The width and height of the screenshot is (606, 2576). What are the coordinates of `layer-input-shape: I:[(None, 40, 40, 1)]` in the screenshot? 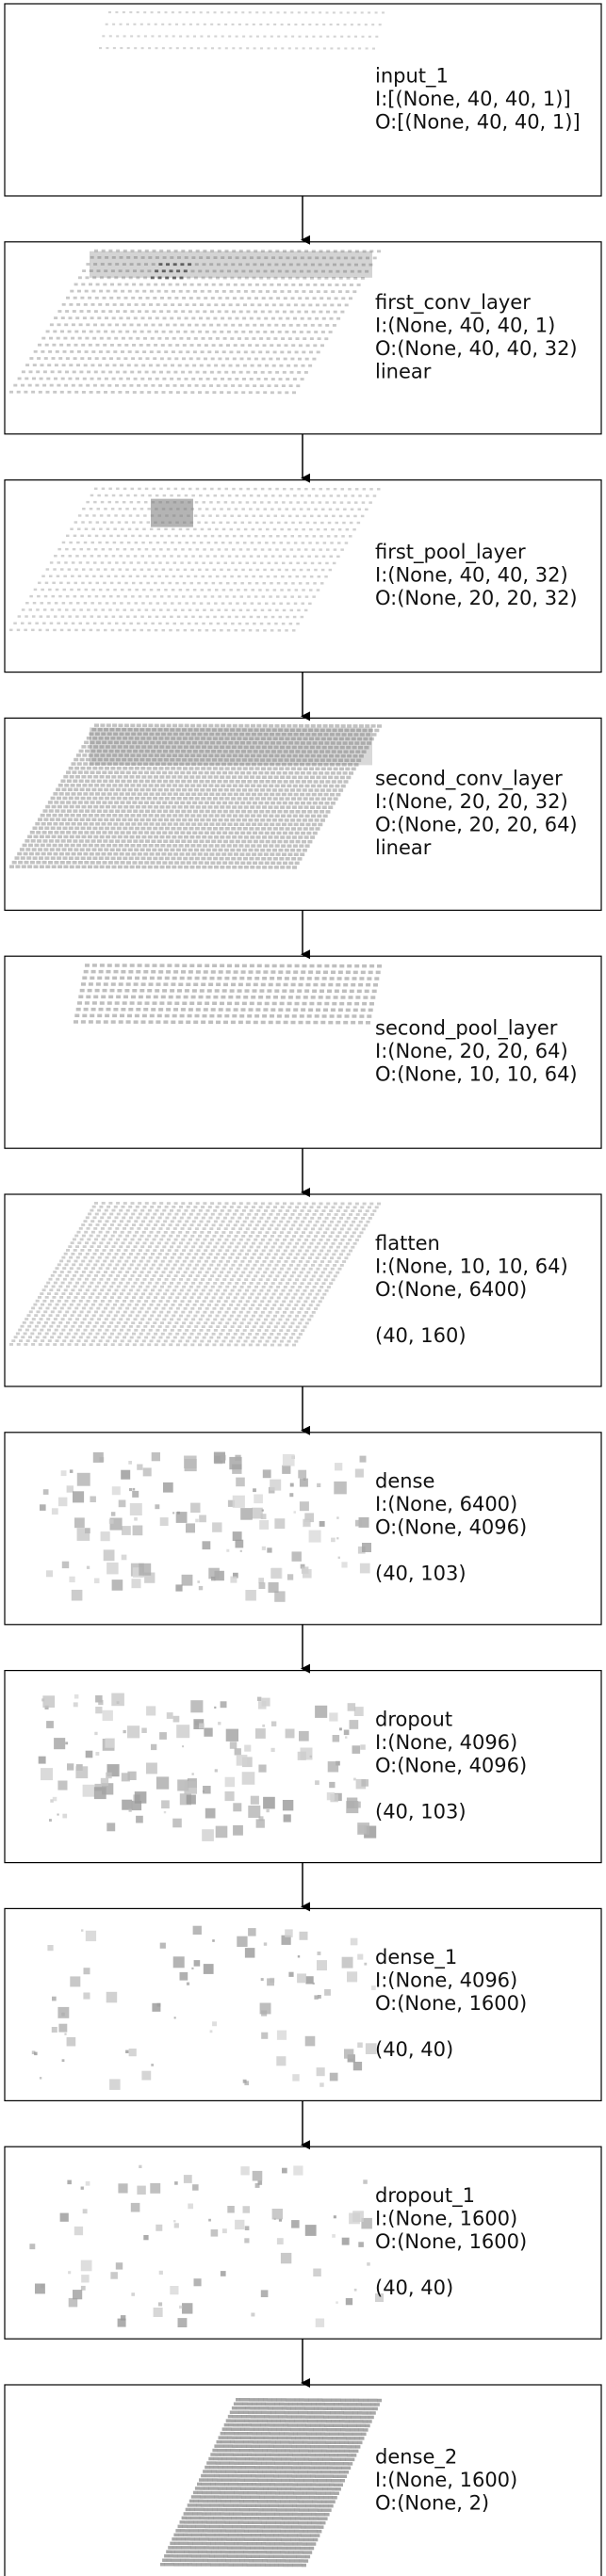 It's located at (473, 99).